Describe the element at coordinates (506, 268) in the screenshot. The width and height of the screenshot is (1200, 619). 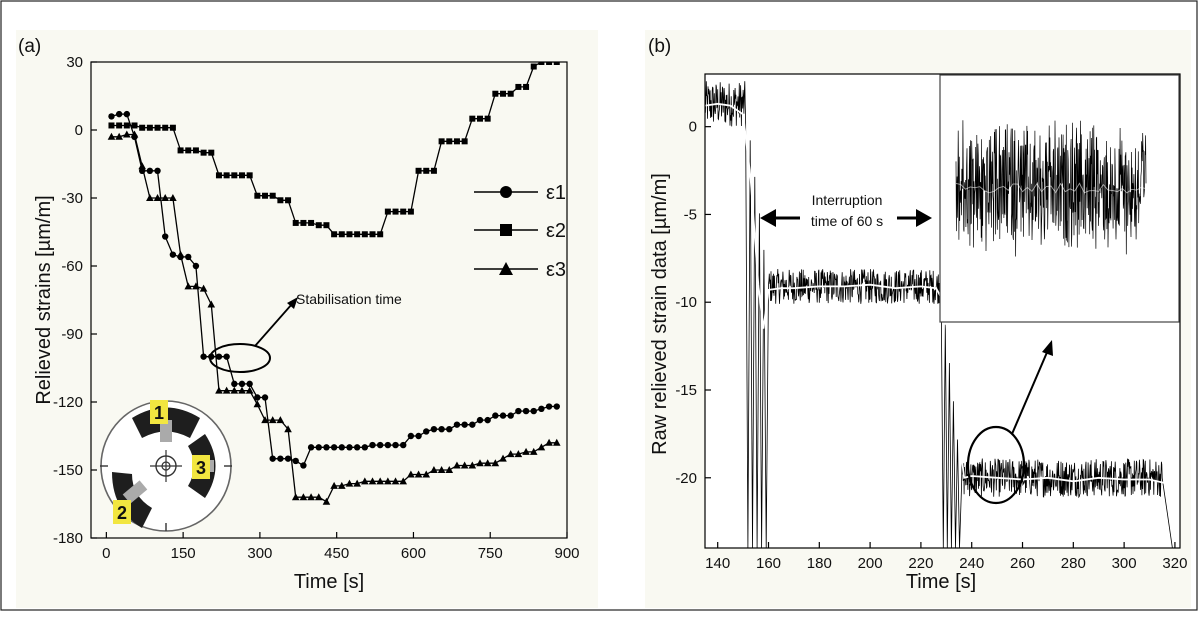
I see `legend-e3-triangle-marker` at that location.